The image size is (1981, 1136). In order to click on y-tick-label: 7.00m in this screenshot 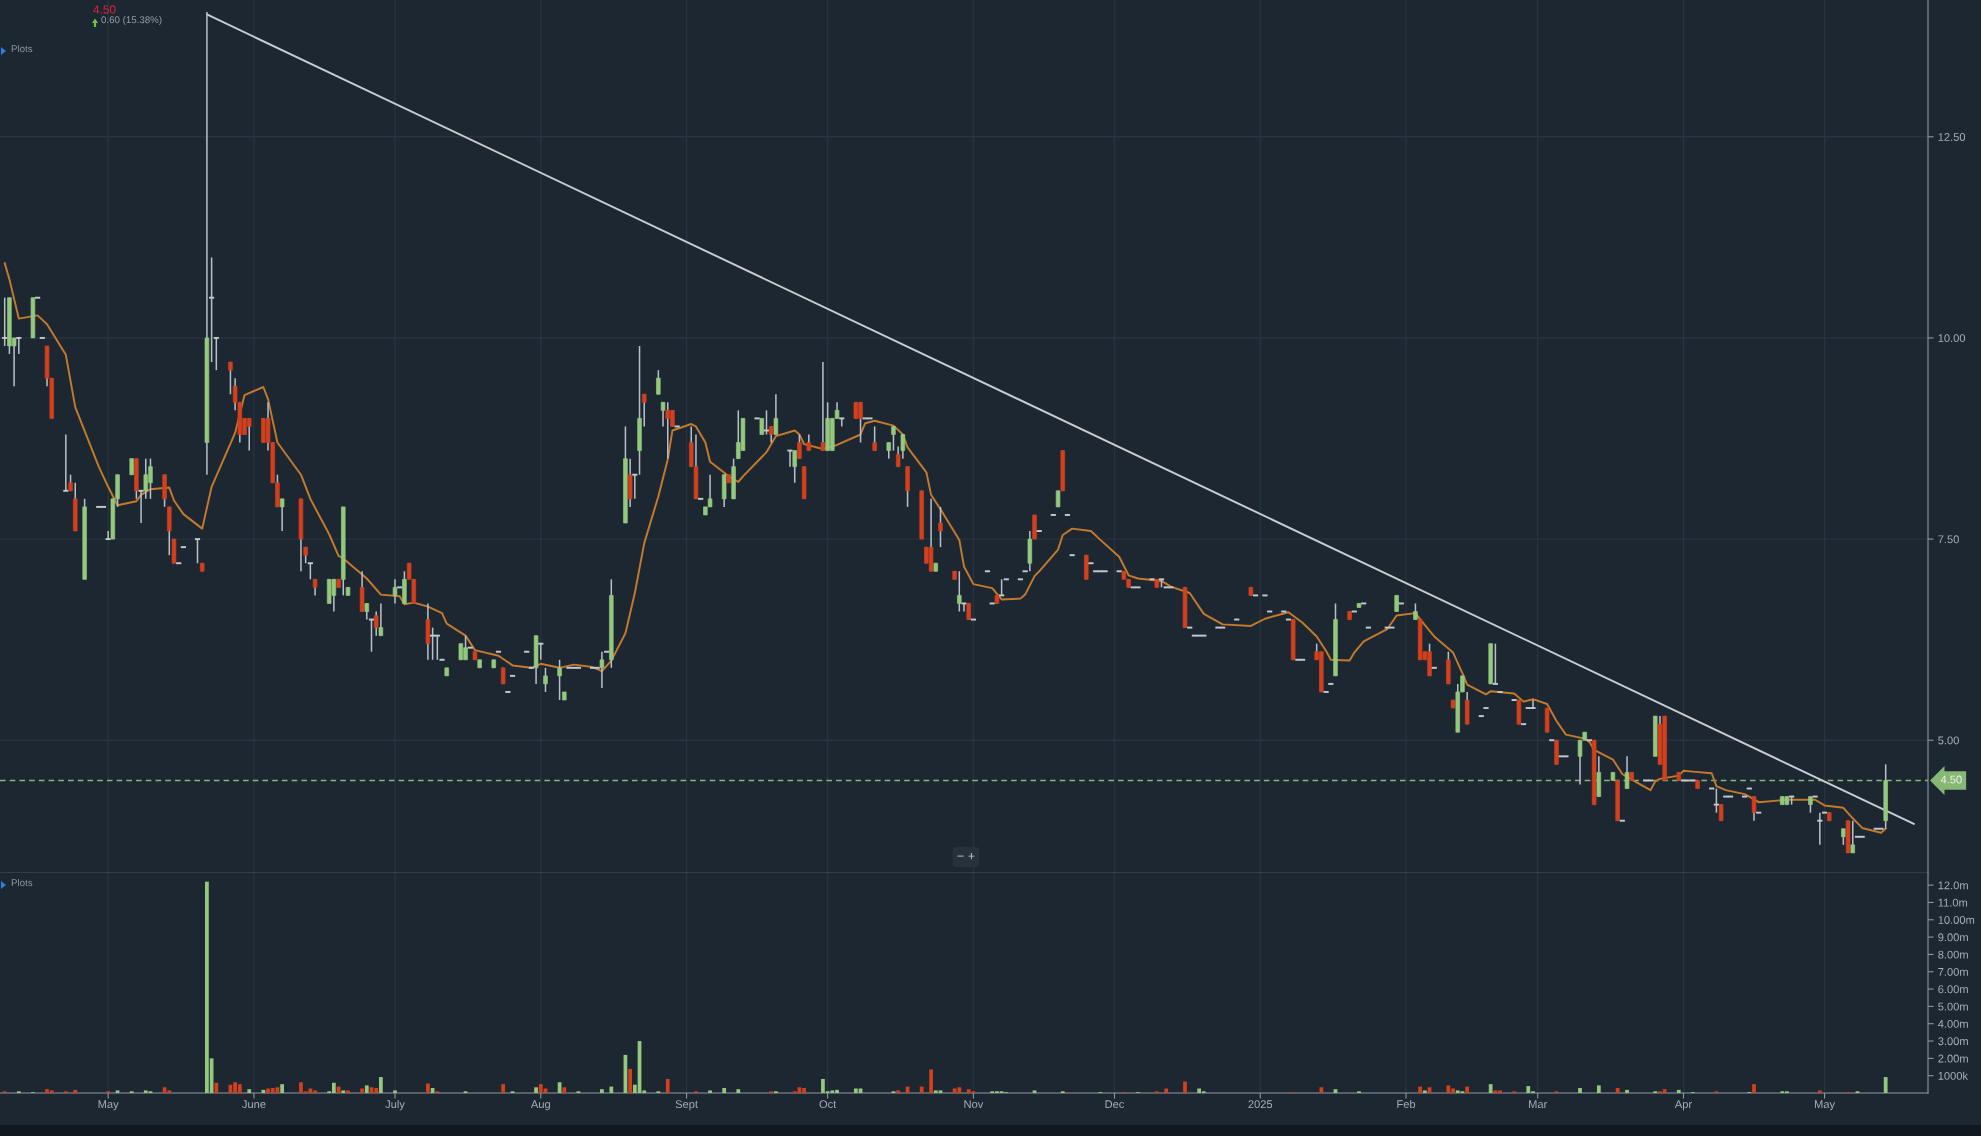, I will do `click(1953, 972)`.